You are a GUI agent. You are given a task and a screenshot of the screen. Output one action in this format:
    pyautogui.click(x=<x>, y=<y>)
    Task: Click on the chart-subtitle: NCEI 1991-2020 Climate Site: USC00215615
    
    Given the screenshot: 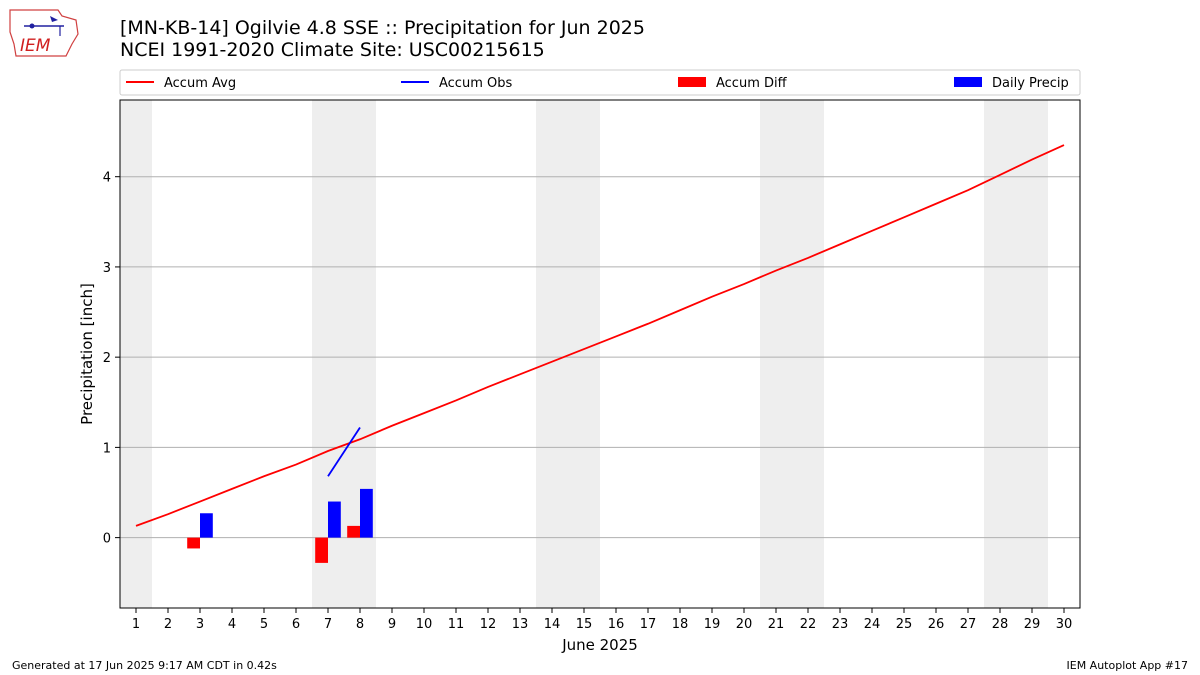 What is the action you would take?
    pyautogui.click(x=332, y=50)
    